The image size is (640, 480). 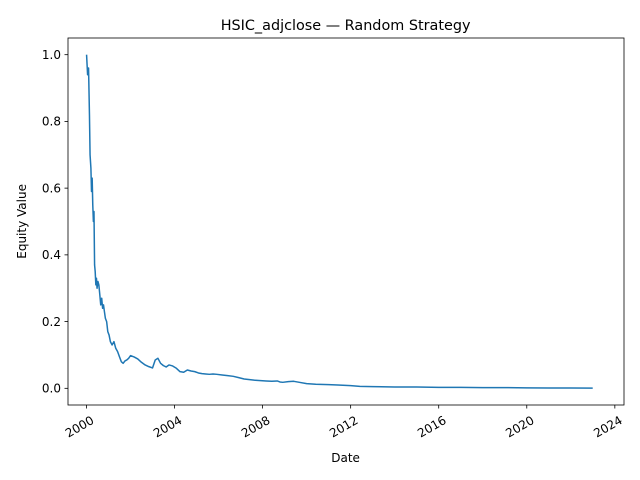 I want to click on y-axis-label: Equity Value, so click(x=22, y=221).